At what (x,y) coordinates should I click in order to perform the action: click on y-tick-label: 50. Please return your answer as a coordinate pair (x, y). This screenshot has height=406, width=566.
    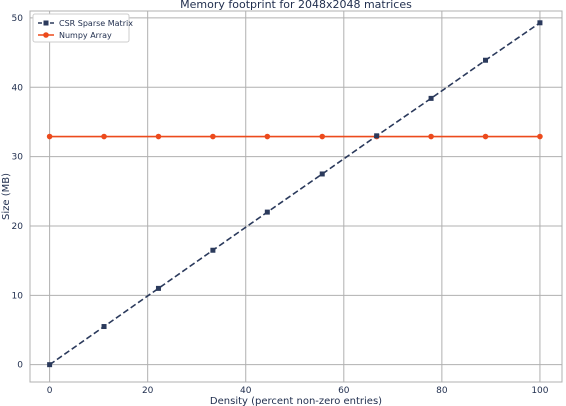
    Looking at the image, I should click on (18, 19).